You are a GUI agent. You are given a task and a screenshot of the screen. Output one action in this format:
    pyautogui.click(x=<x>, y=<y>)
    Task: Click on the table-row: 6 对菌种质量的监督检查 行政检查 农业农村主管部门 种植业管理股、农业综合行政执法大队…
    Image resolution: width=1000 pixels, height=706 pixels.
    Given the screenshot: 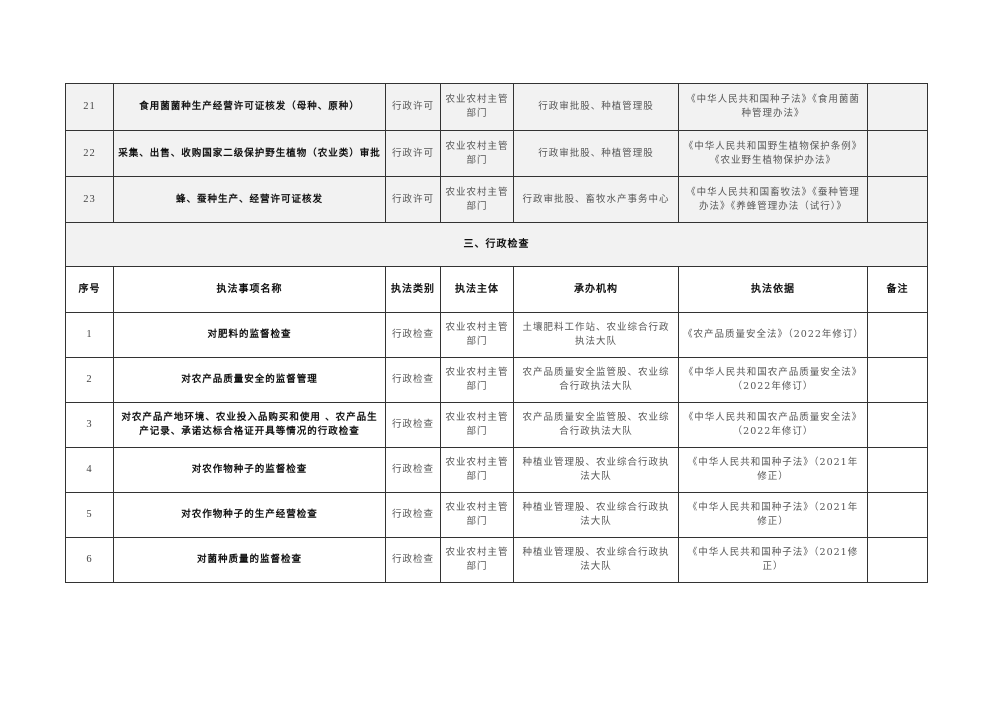 What is the action you would take?
    pyautogui.click(x=496, y=560)
    